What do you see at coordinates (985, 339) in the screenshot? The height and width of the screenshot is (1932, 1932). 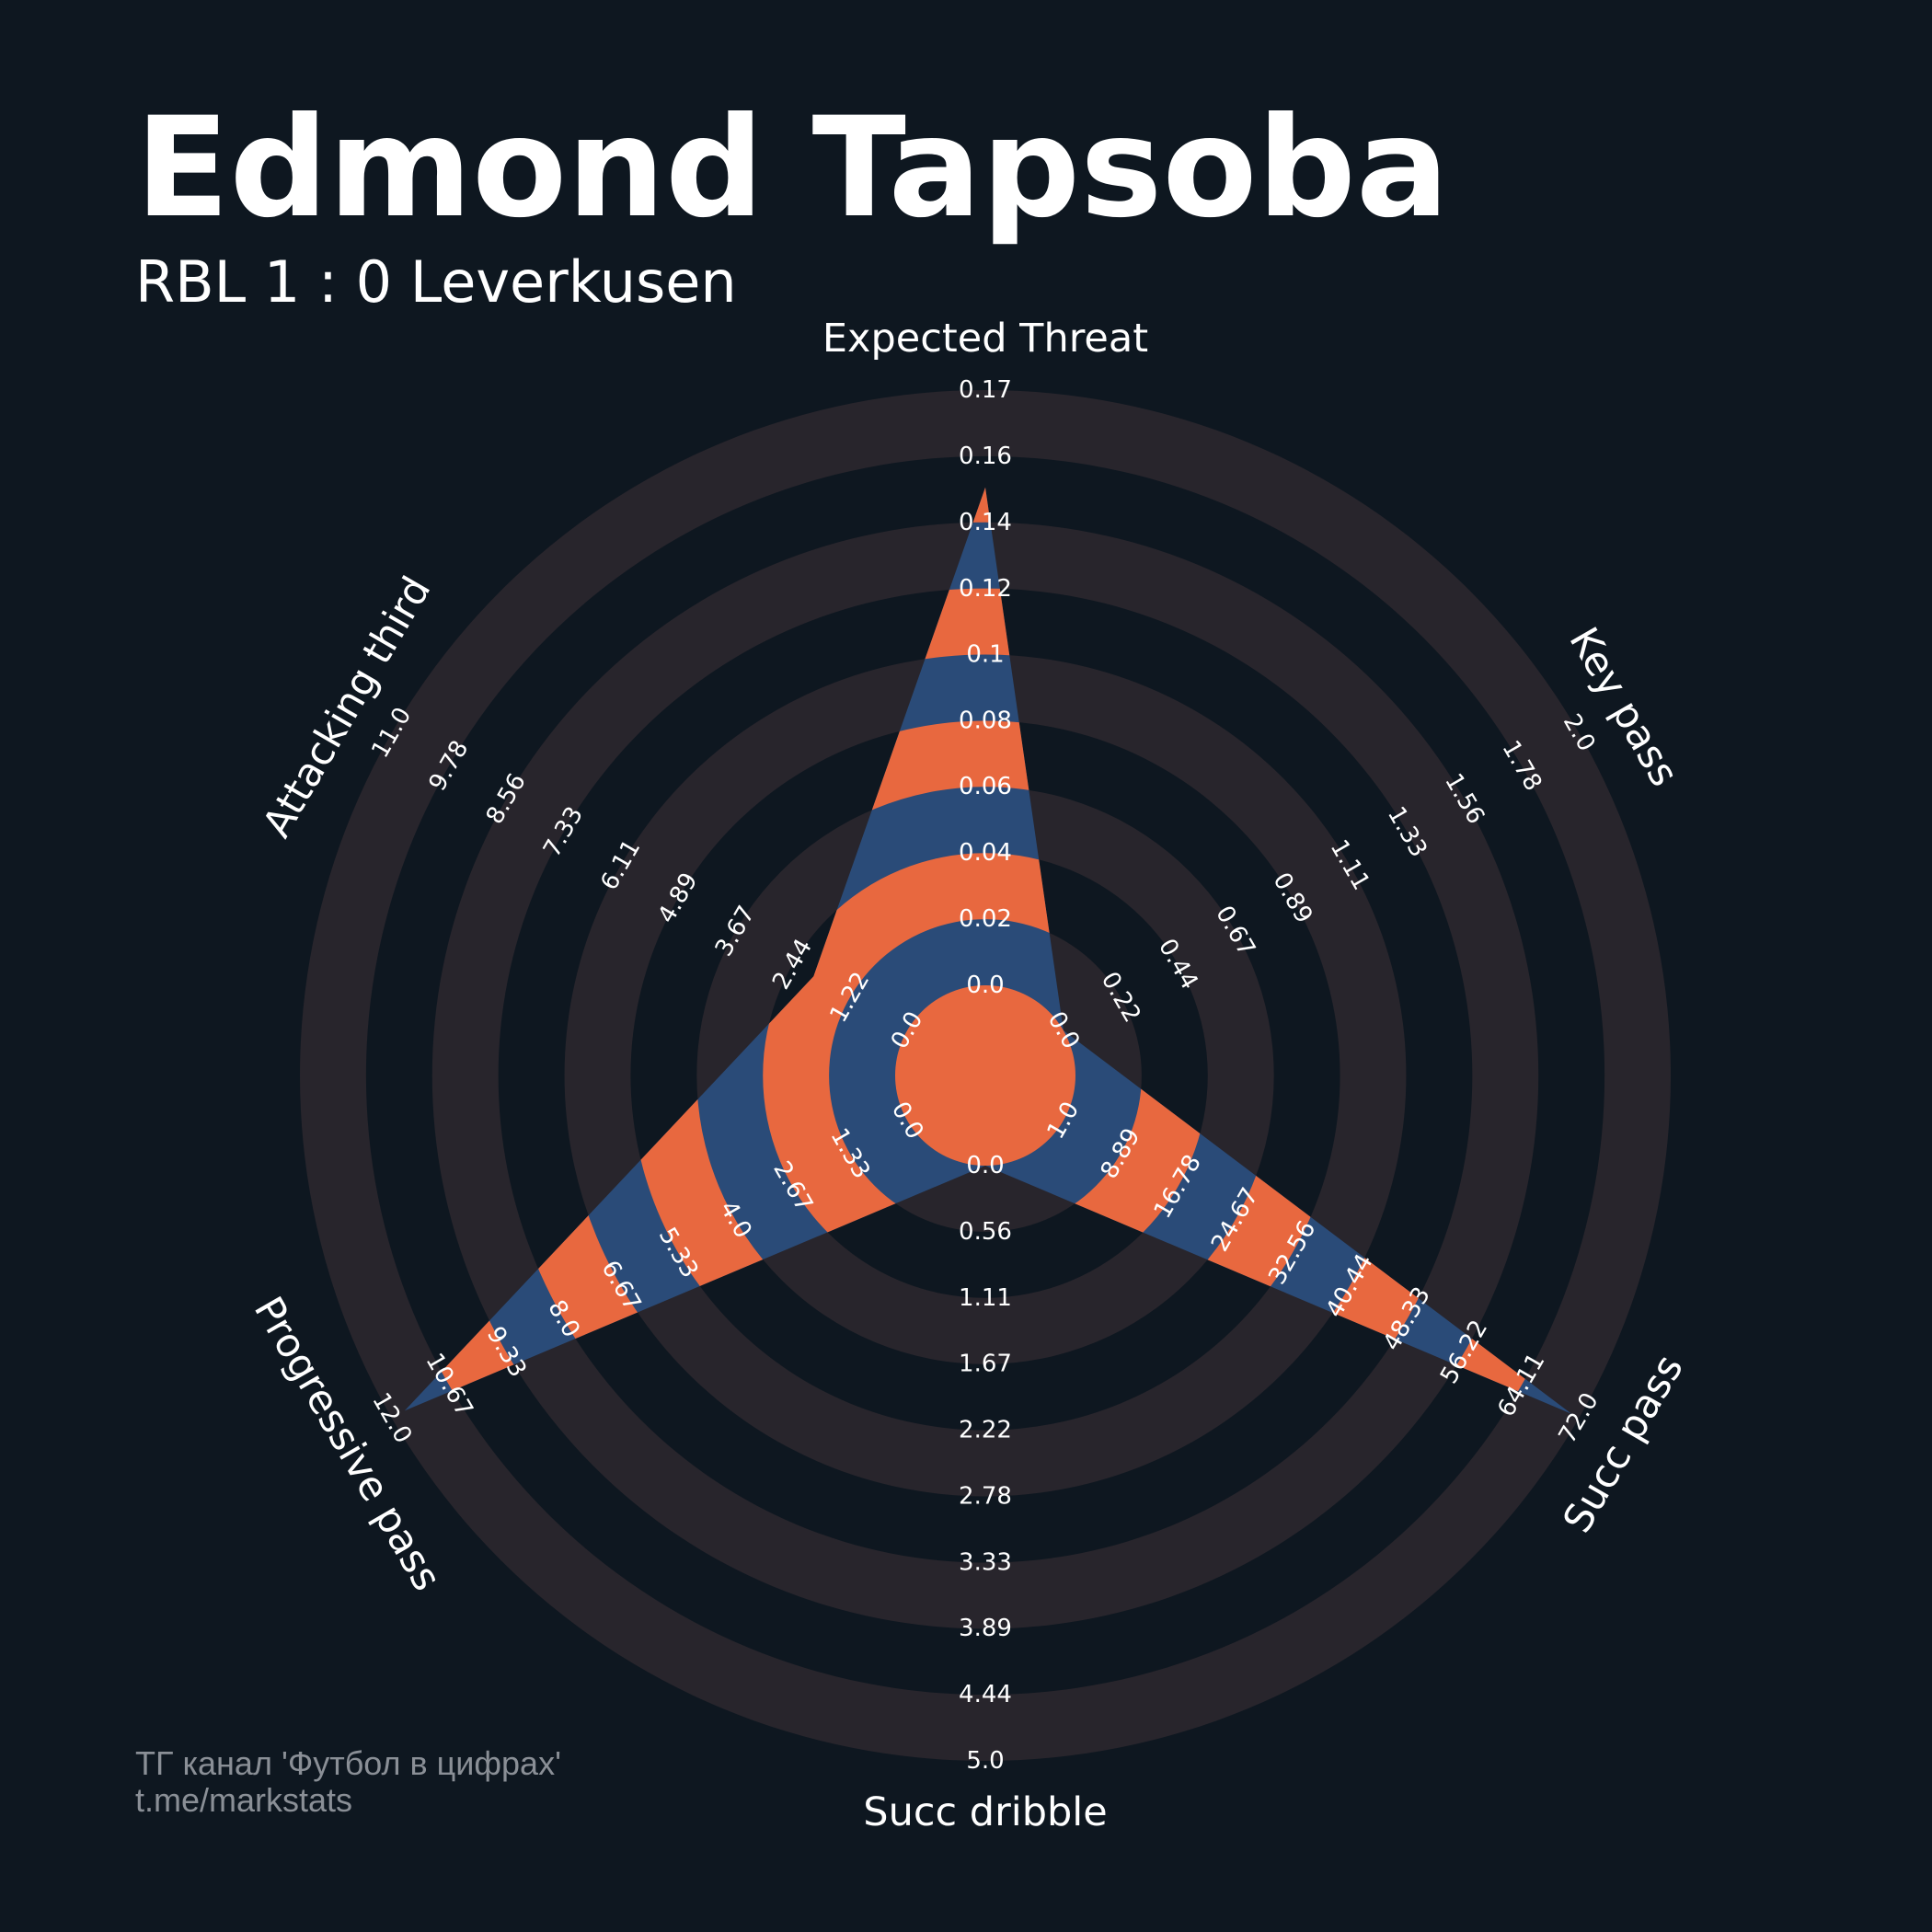 I see `param-label: Expected Threat` at bounding box center [985, 339].